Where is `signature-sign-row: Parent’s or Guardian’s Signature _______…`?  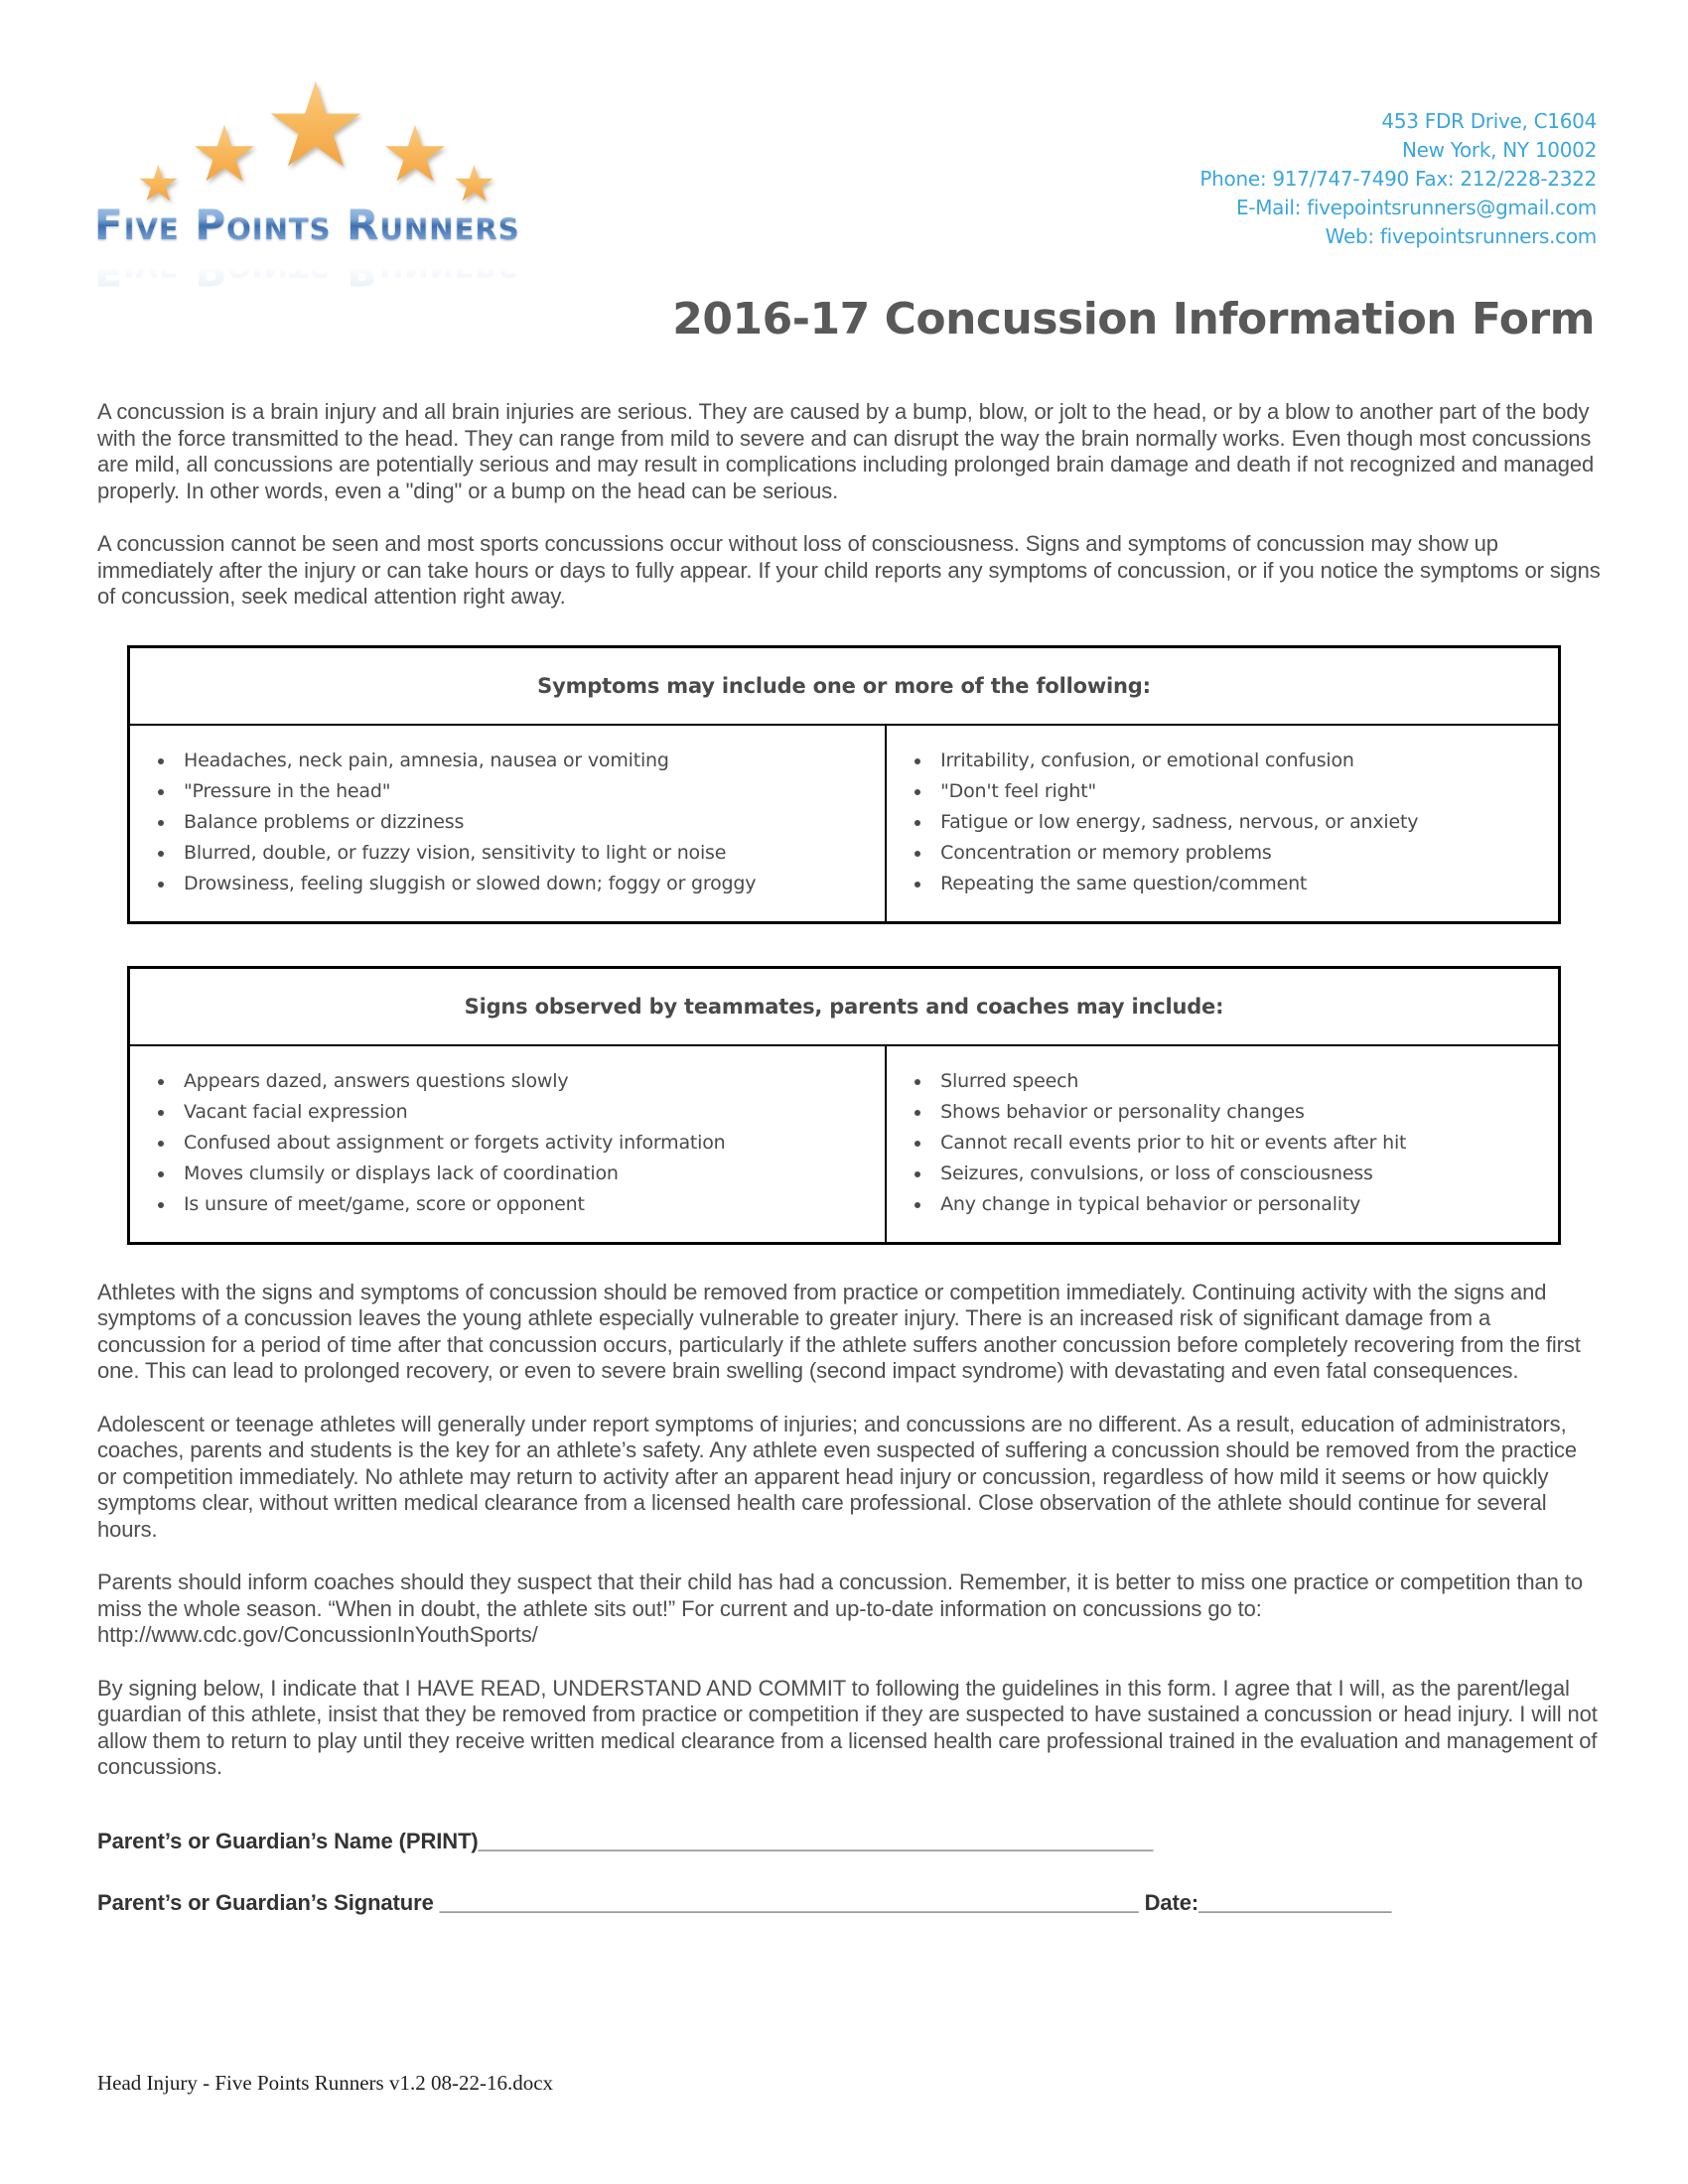
signature-sign-row: Parent’s or Guardian’s Signature _______… is located at coordinates (849, 1903).